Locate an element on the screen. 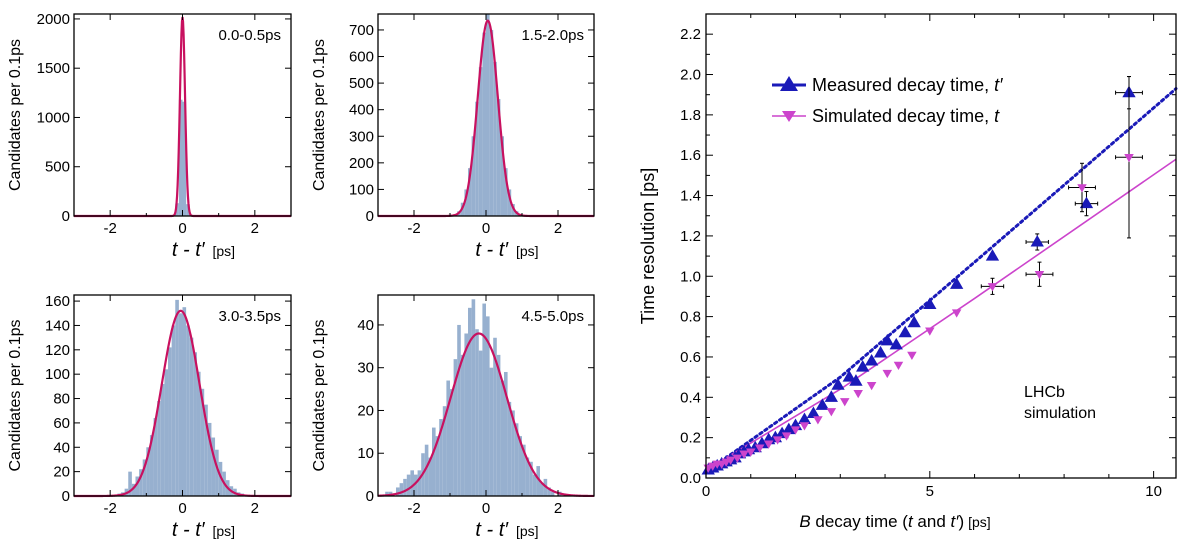 Image resolution: width=1187 pixels, height=543 pixels. y-tick-label: 0.6 is located at coordinates (690, 357).